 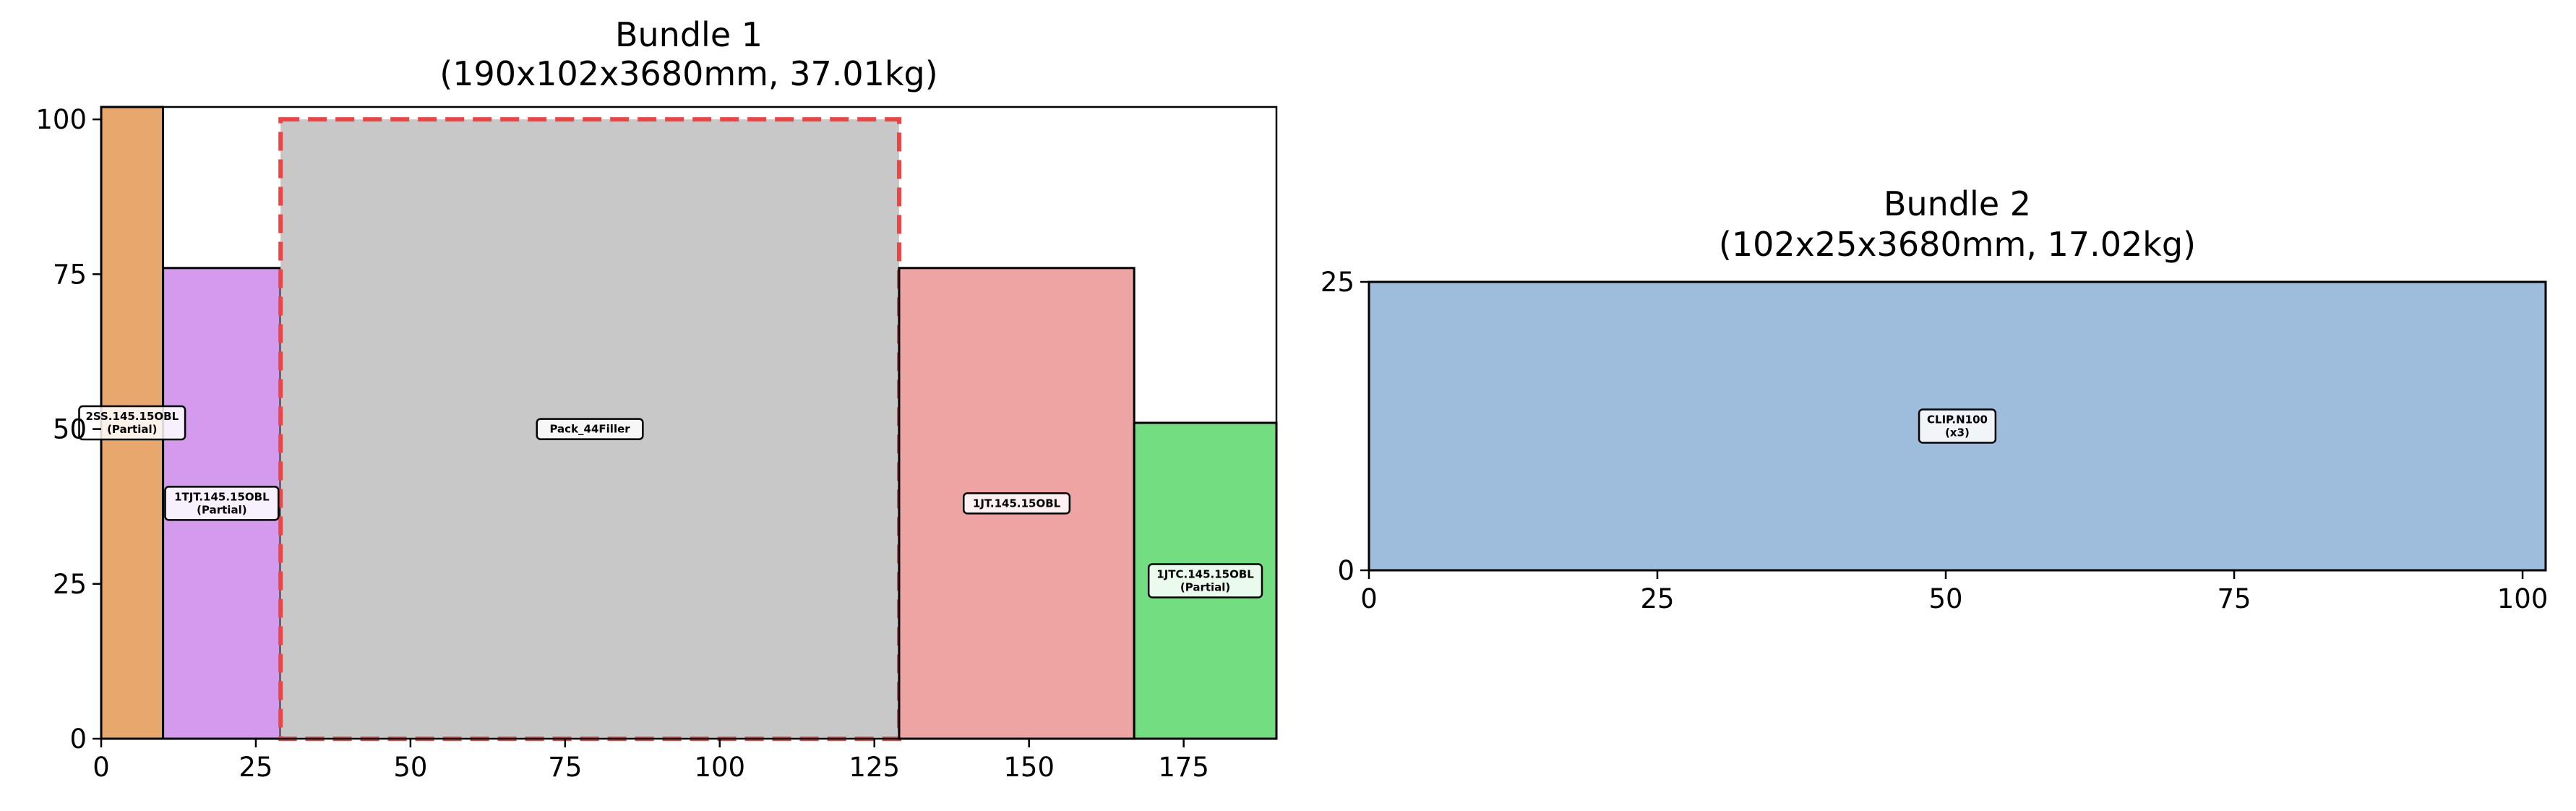 What do you see at coordinates (1029, 767) in the screenshot?
I see `x-tick-label: 150` at bounding box center [1029, 767].